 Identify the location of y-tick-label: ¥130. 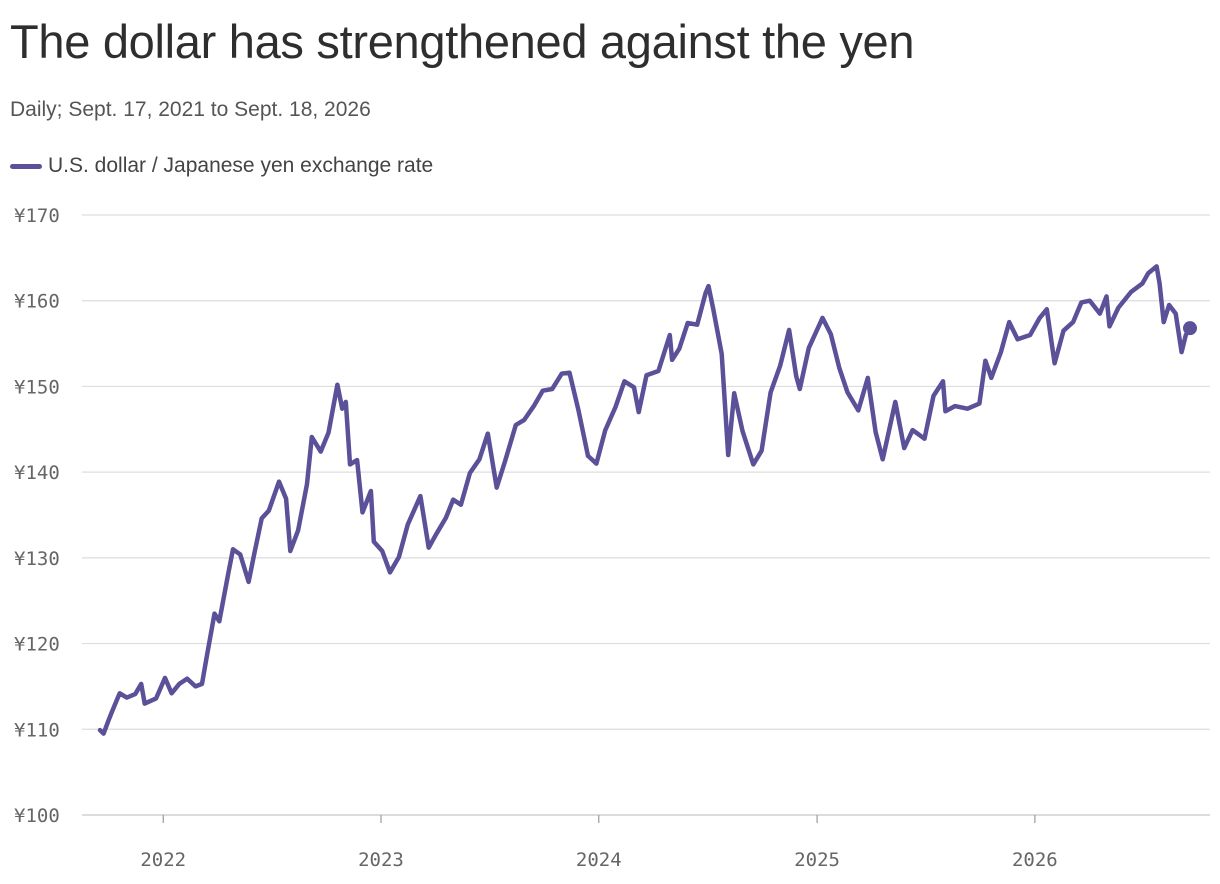
(37, 559).